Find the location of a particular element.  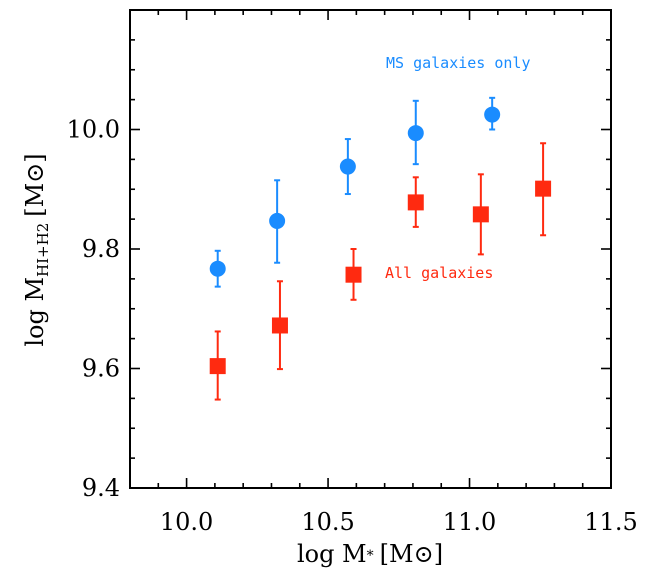

x-axis-title-unit: [M is located at coordinates (397, 554).